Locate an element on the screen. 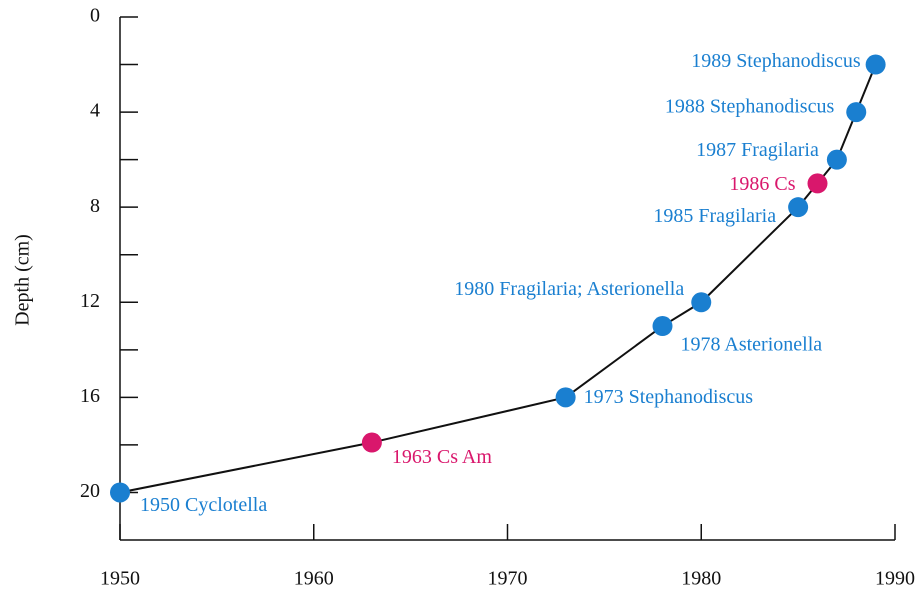 The height and width of the screenshot is (597, 923). y-tick-label: 0 is located at coordinates (95, 16).